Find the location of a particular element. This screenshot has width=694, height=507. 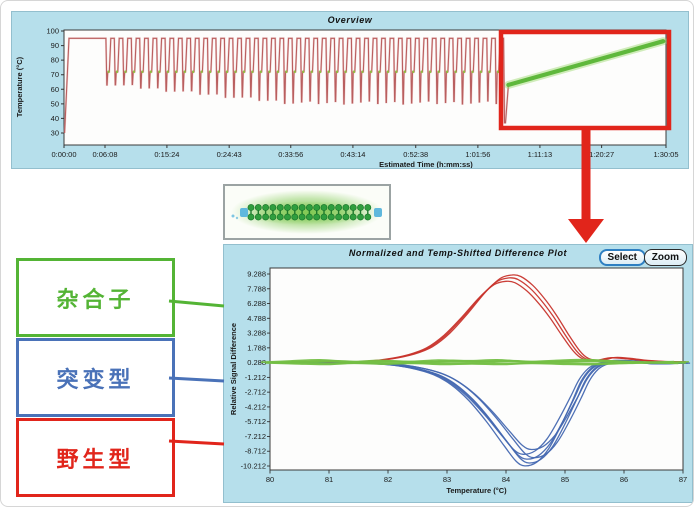

svg-text: 3.288 is located at coordinates (256, 333).